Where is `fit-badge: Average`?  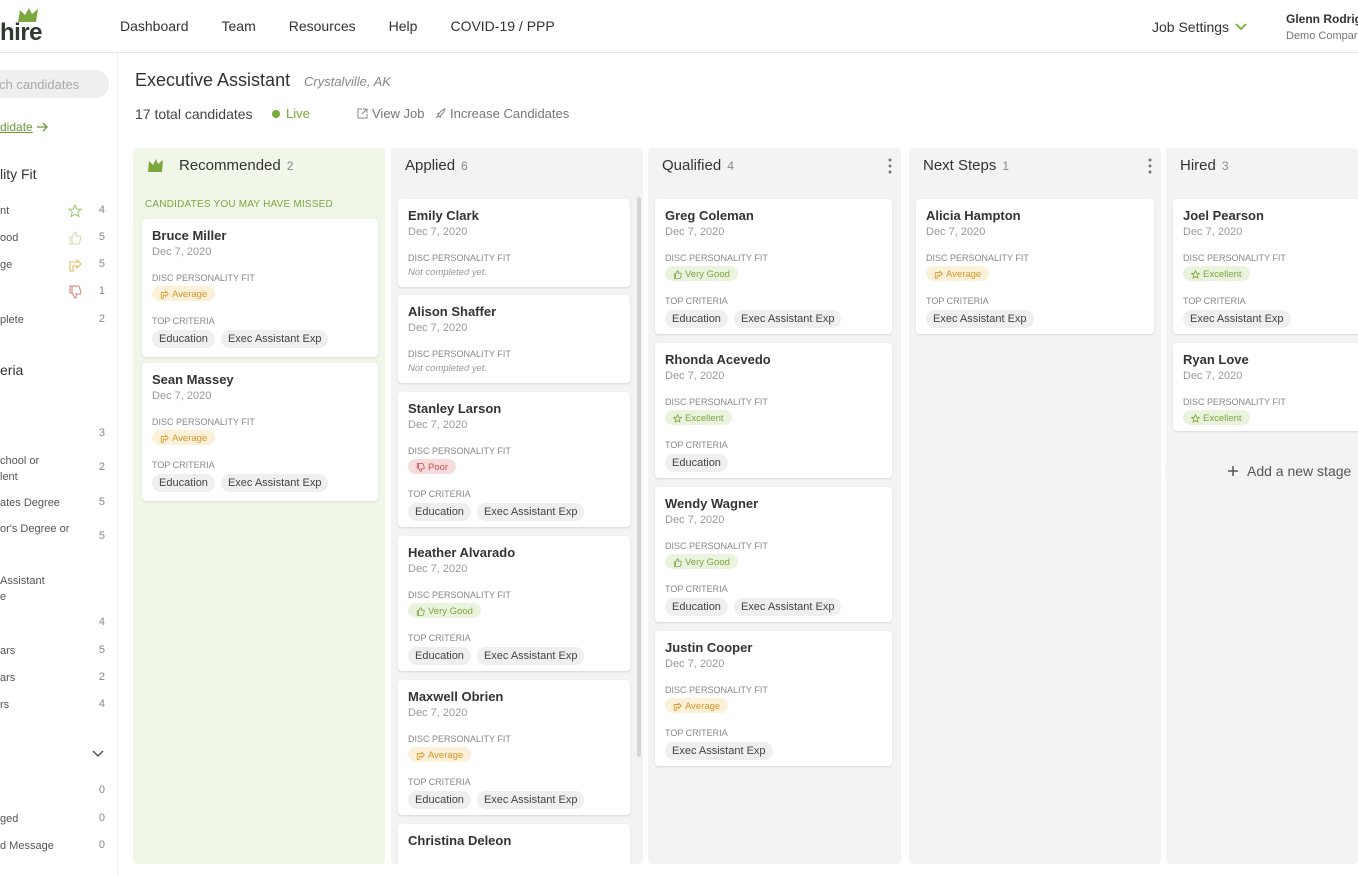 fit-badge: Average is located at coordinates (184, 437).